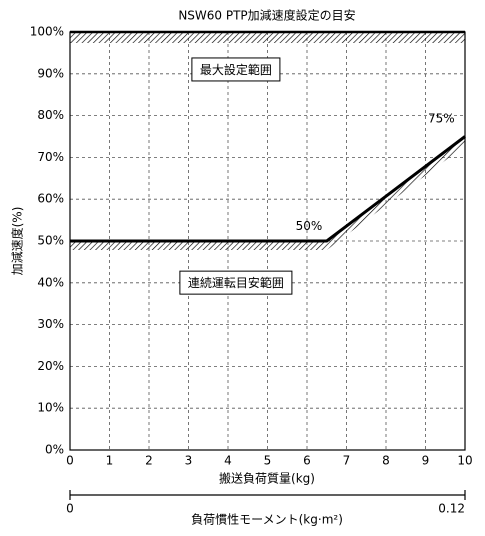 The height and width of the screenshot is (536, 485). What do you see at coordinates (50, 366) in the screenshot?
I see `y-tick-label: 20%` at bounding box center [50, 366].